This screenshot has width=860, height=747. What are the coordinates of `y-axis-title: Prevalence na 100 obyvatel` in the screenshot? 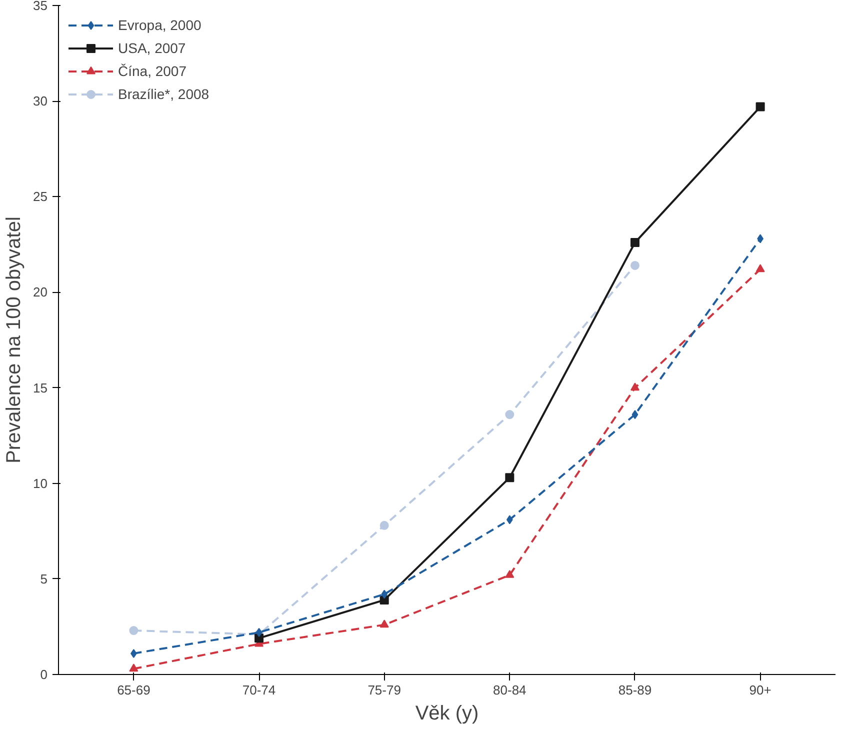 It's located at (14, 340).